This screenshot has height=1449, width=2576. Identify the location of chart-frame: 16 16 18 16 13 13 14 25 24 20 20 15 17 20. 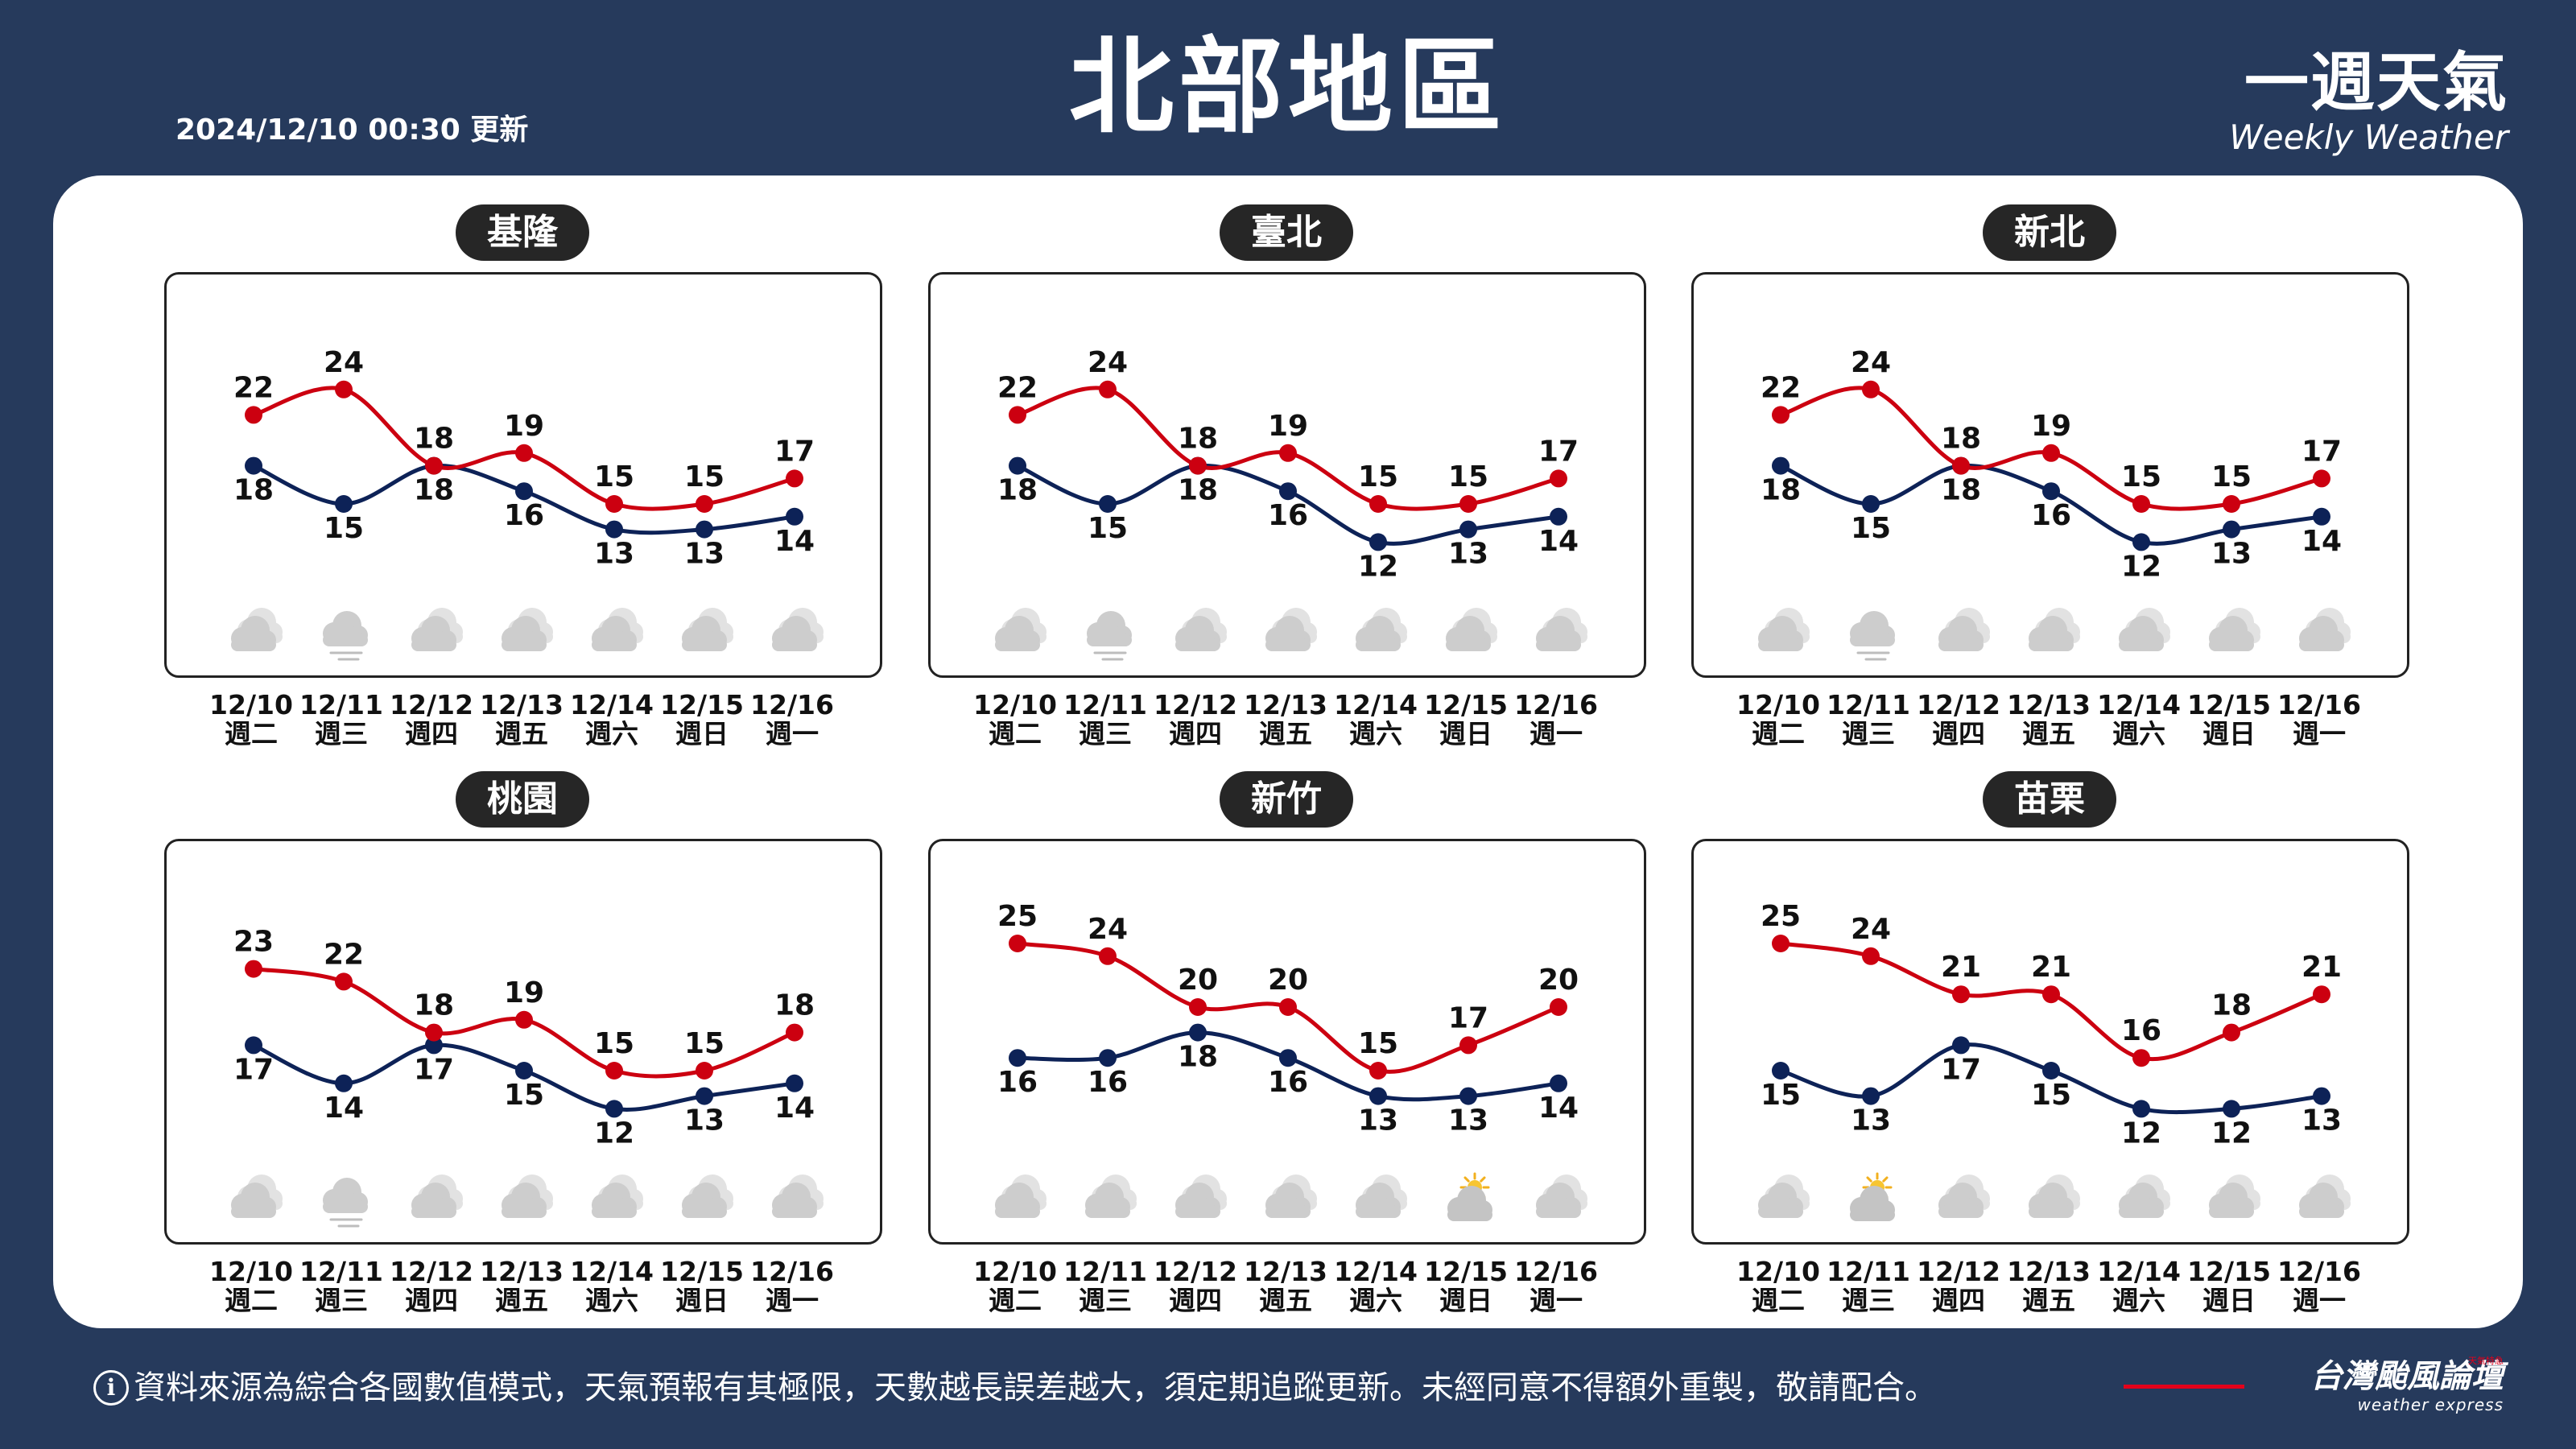
(1287, 1042).